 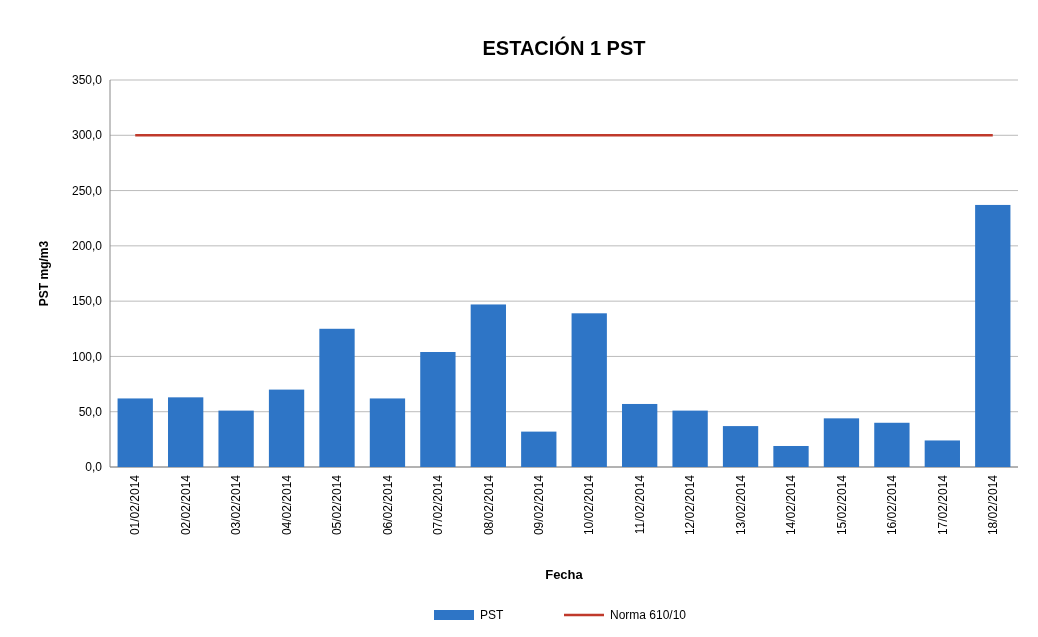 What do you see at coordinates (87, 356) in the screenshot?
I see `y-tick-label: 100,0` at bounding box center [87, 356].